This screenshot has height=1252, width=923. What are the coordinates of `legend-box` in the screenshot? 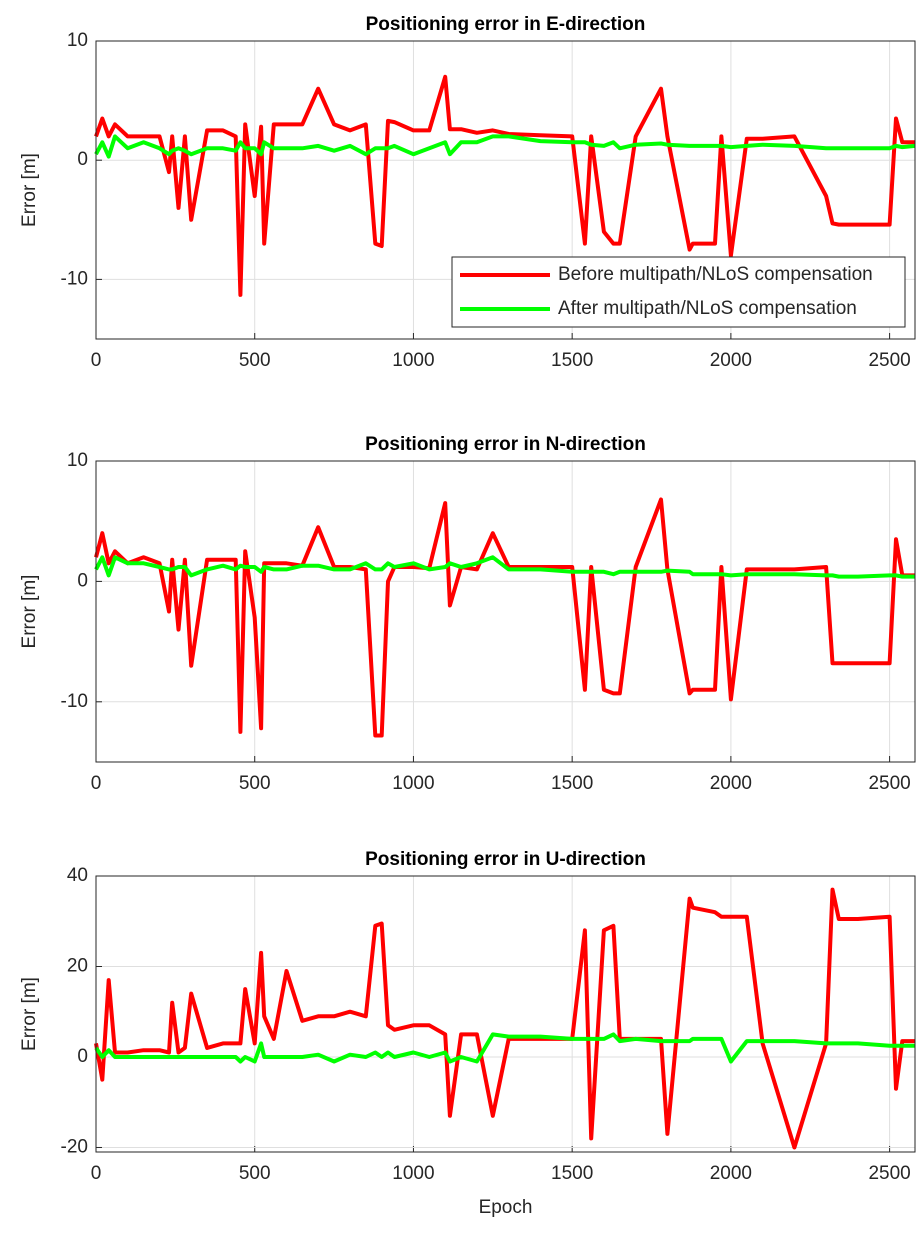 It's located at (678, 292).